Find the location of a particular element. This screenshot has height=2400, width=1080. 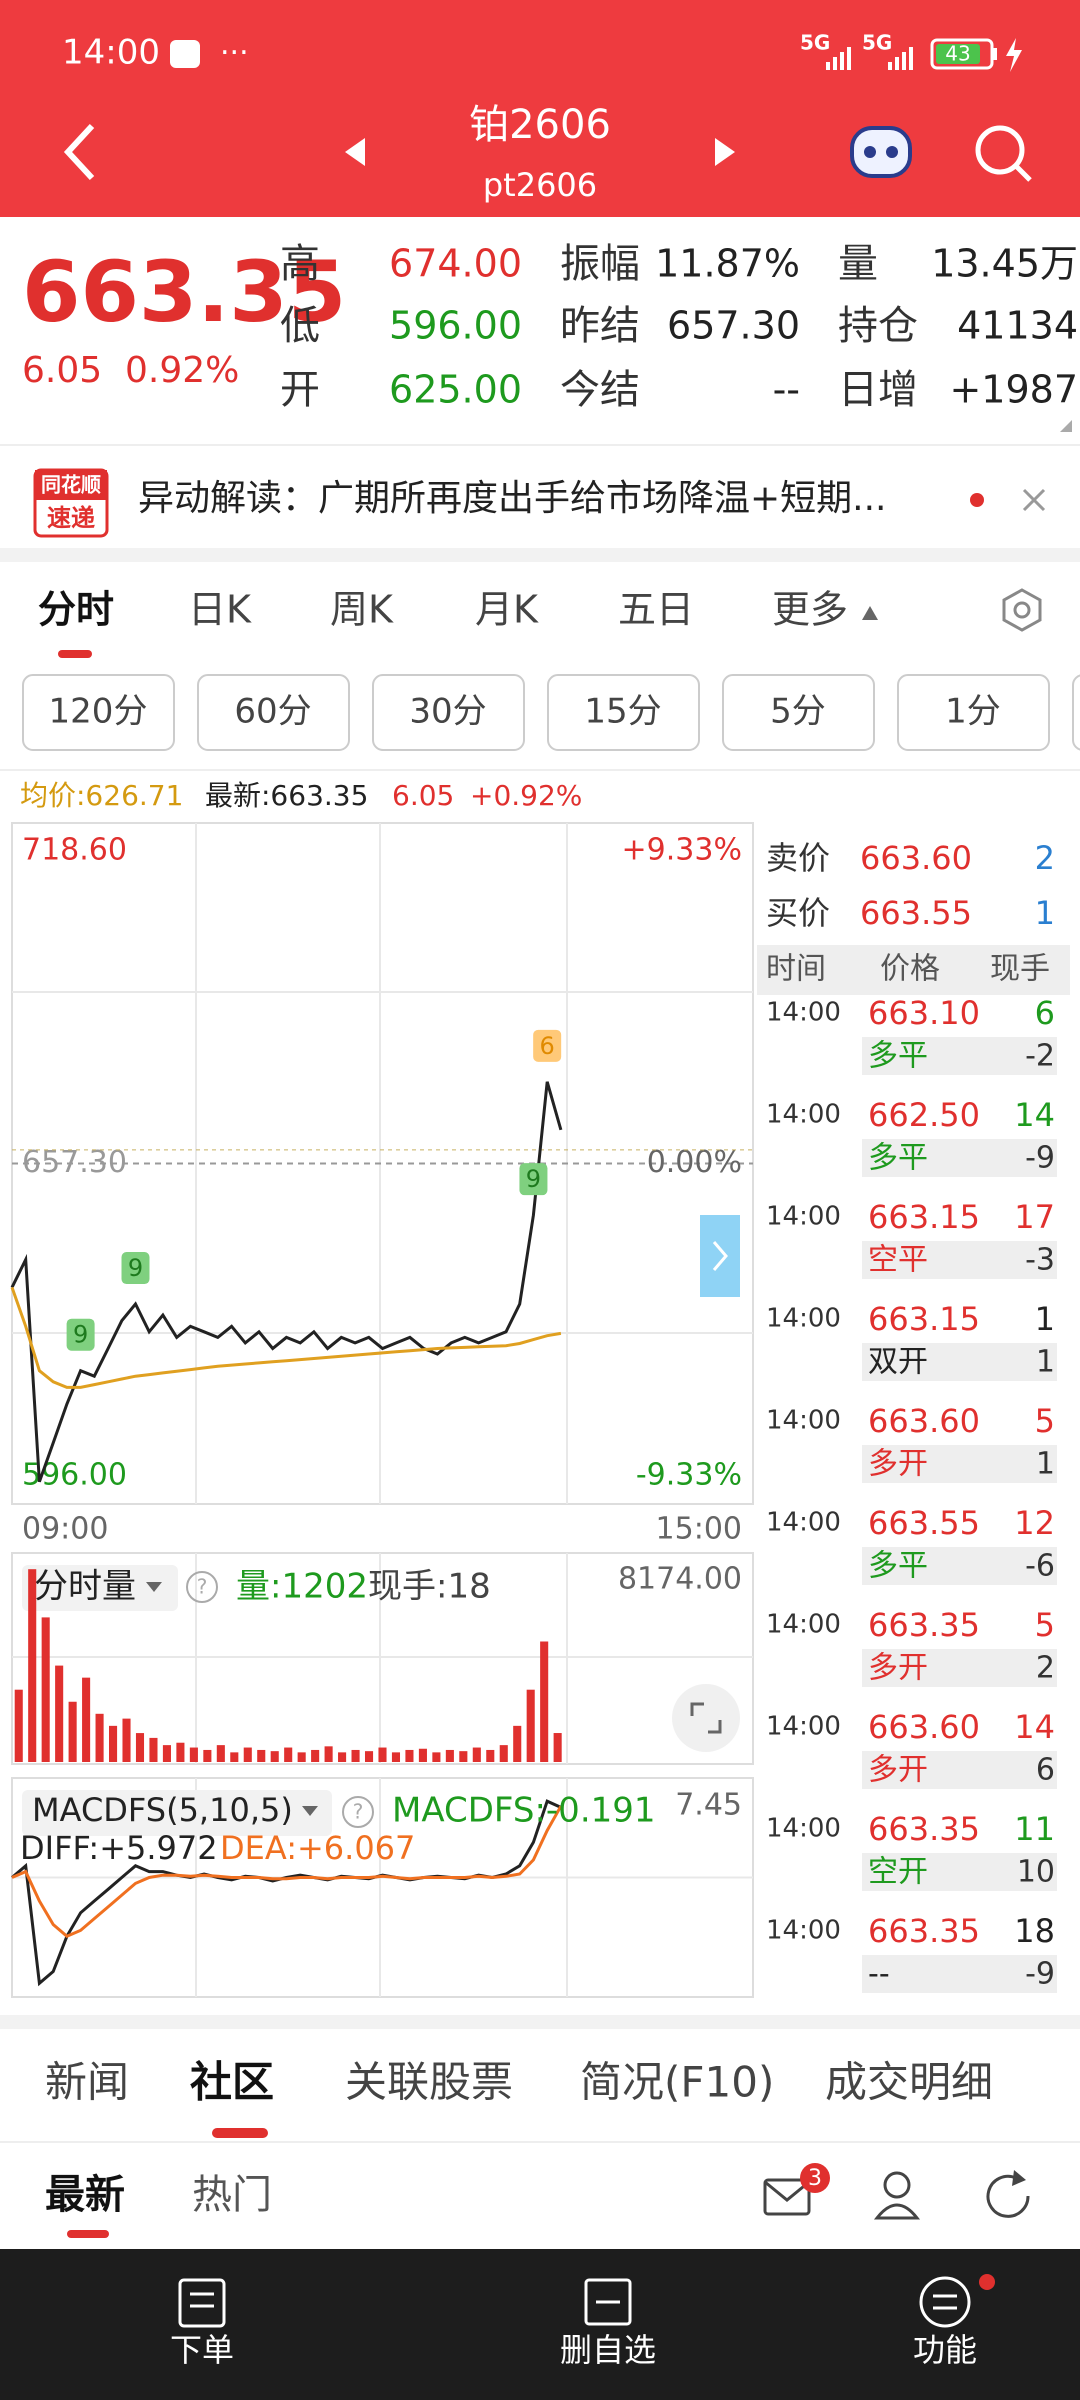

sub-tab: 最新 is located at coordinates (85, 2195).